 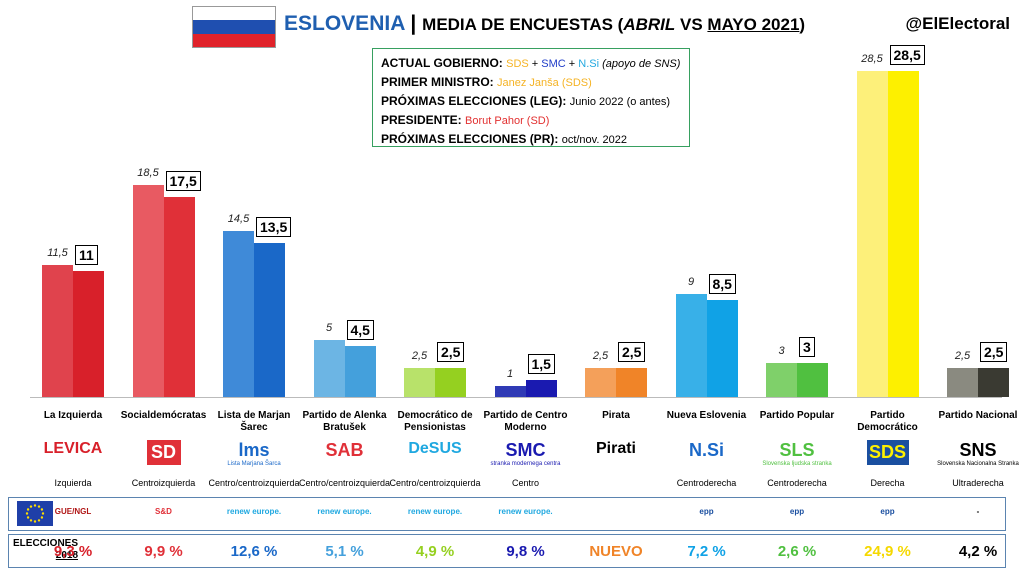 I want to click on result-2018: 4,2 %, so click(x=978, y=551).